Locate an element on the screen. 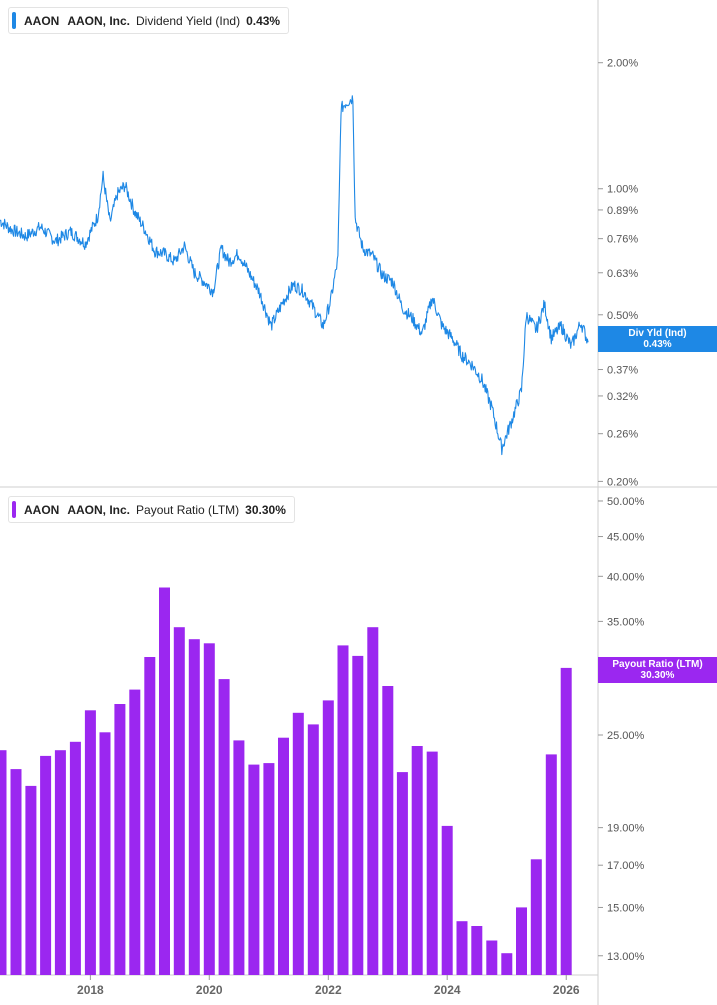 This screenshot has height=1005, width=717. x-tick-label: 2026 is located at coordinates (566, 990).